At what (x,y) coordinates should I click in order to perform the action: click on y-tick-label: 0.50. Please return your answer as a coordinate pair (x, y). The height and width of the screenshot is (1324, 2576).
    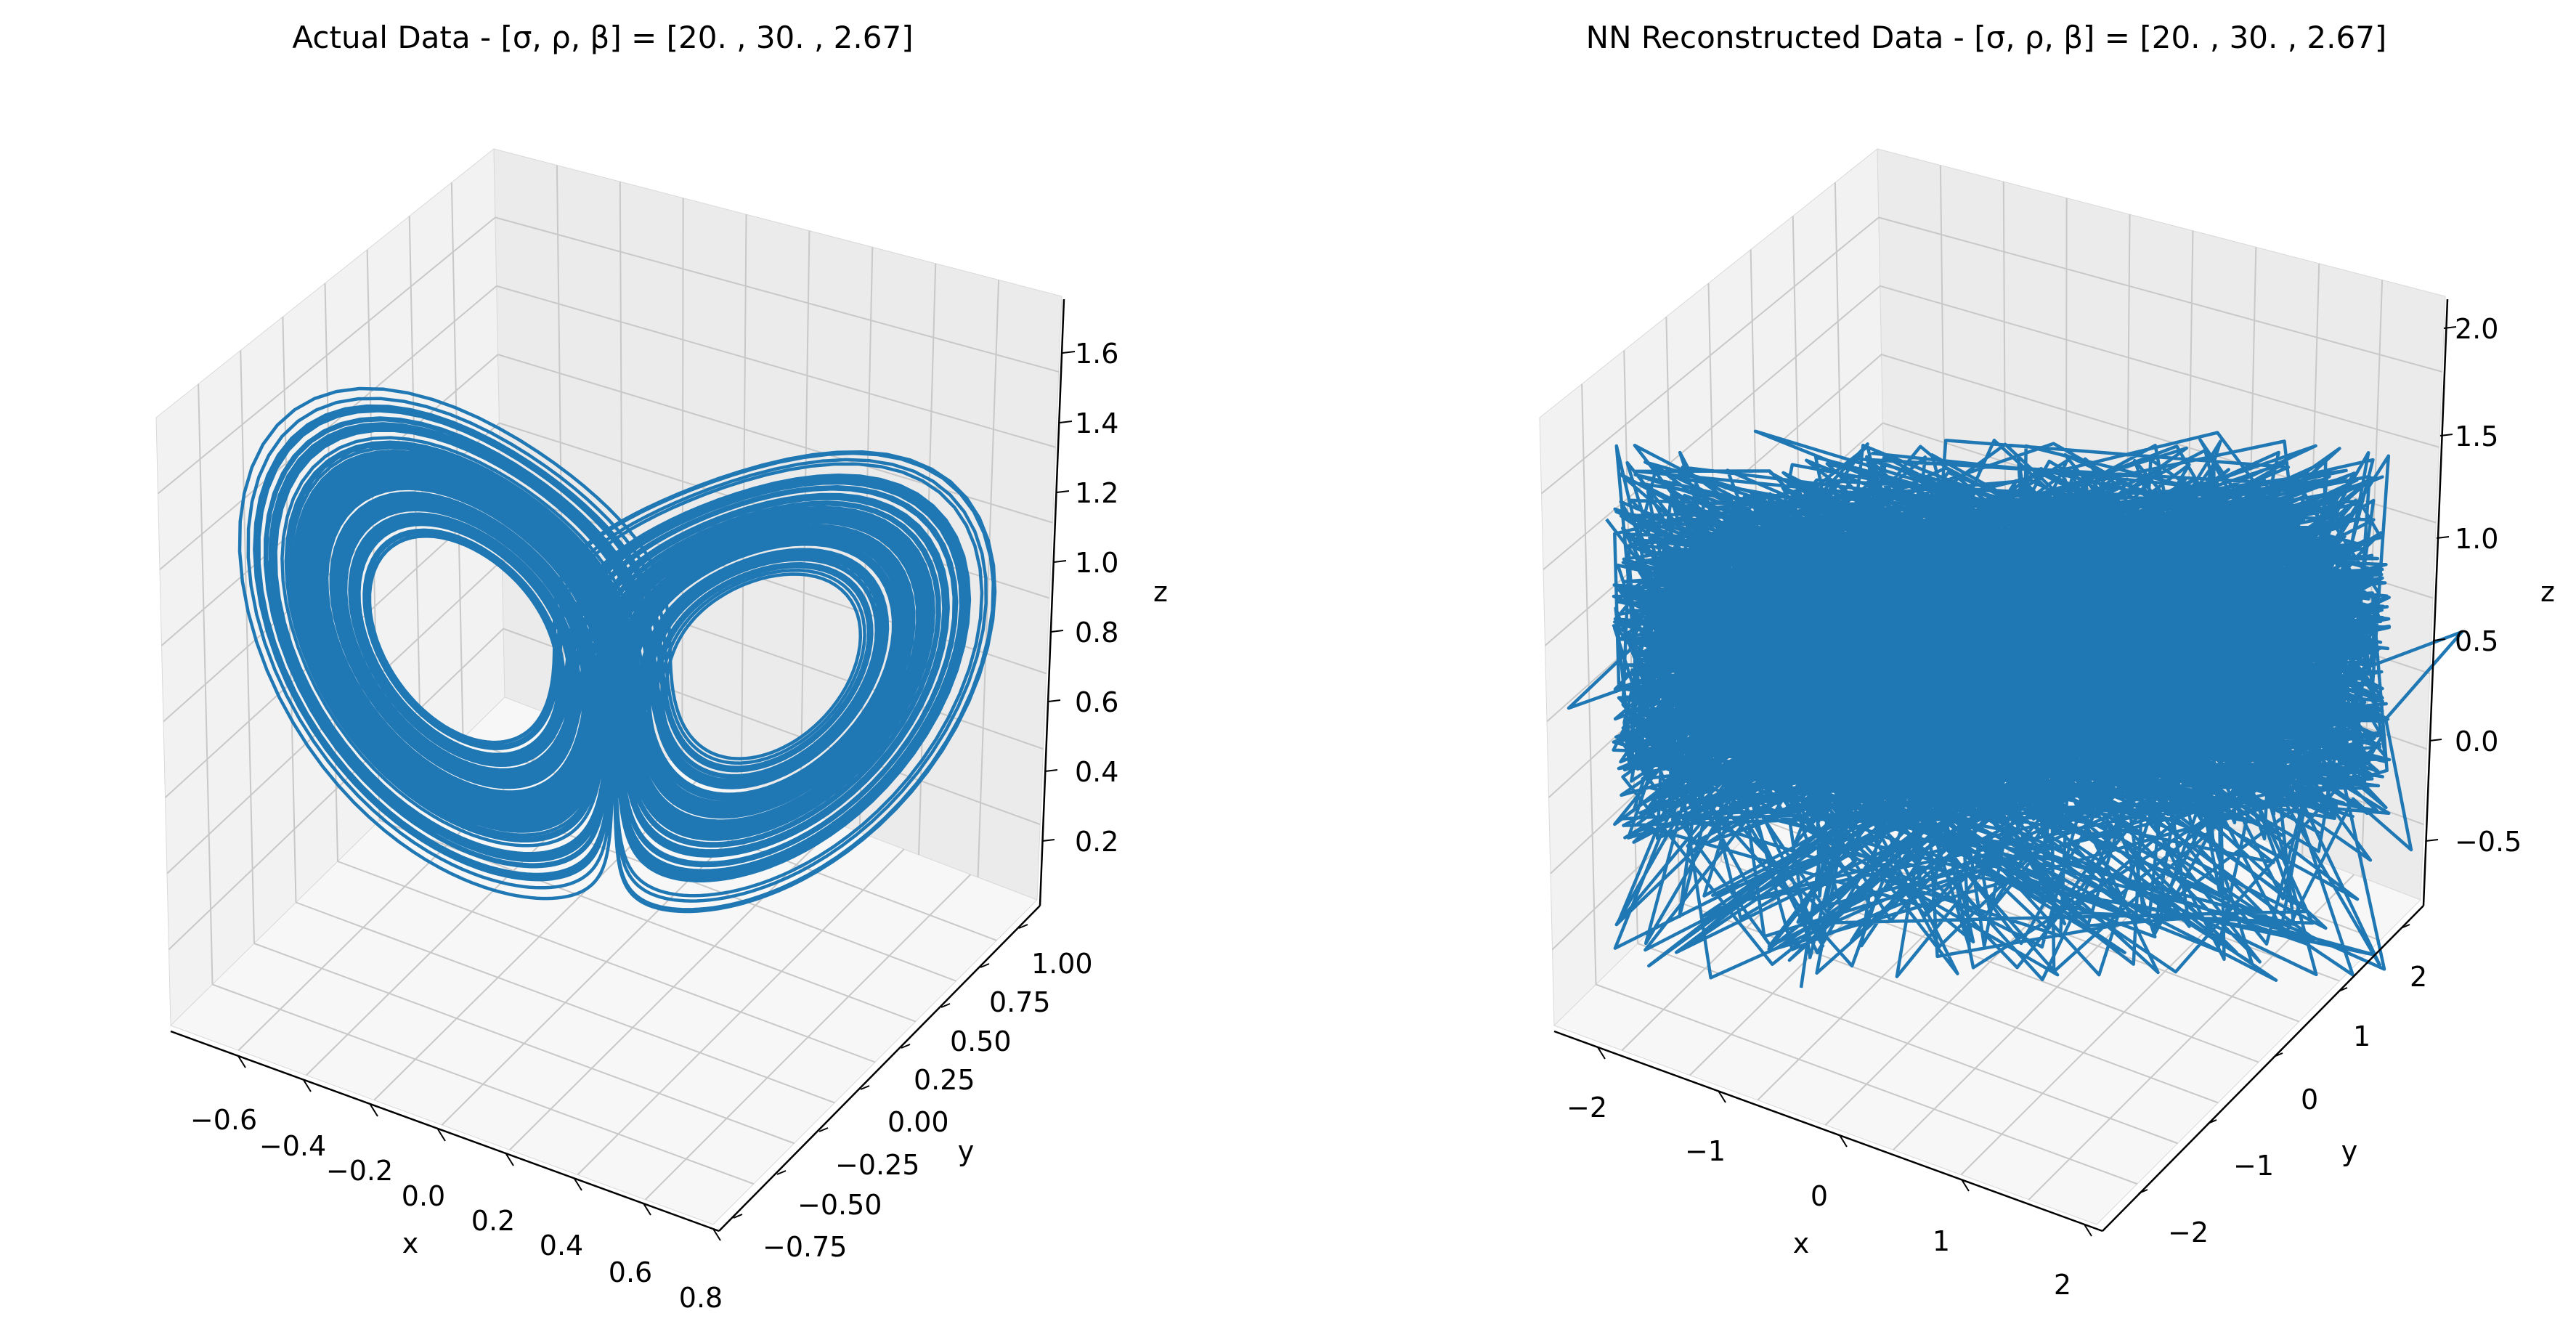
    Looking at the image, I should click on (981, 1041).